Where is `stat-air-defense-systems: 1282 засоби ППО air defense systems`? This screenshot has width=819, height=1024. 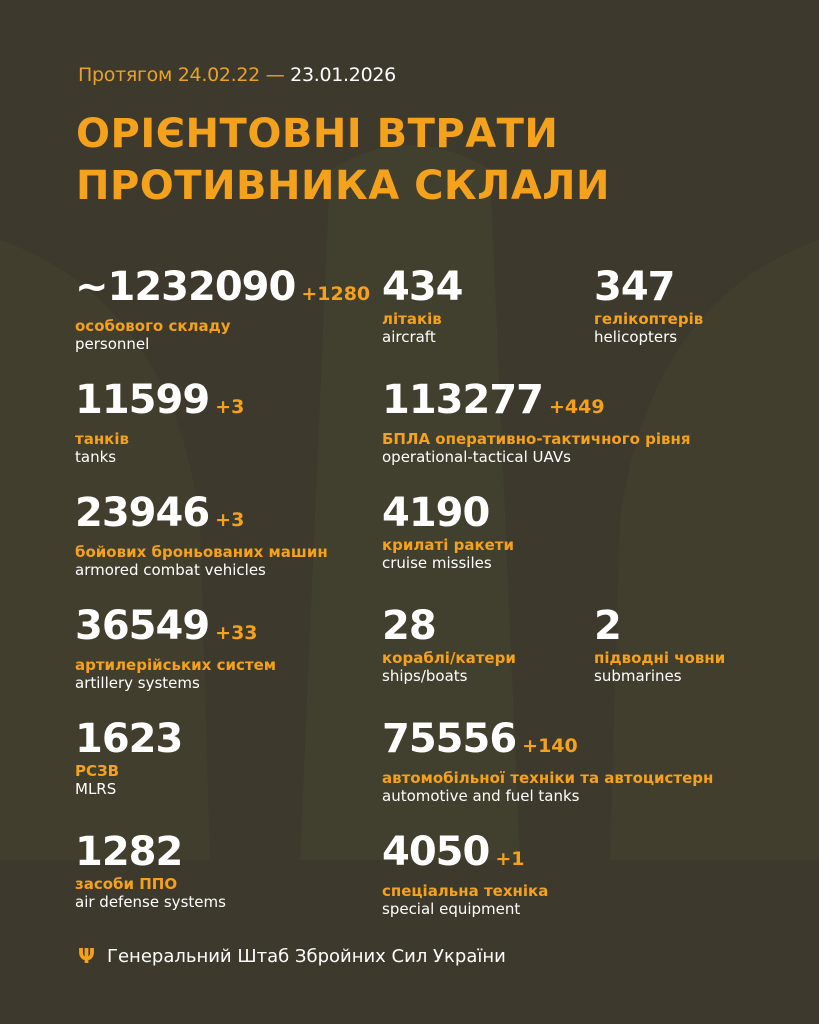 stat-air-defense-systems: 1282 засоби ППО air defense systems is located at coordinates (150, 871).